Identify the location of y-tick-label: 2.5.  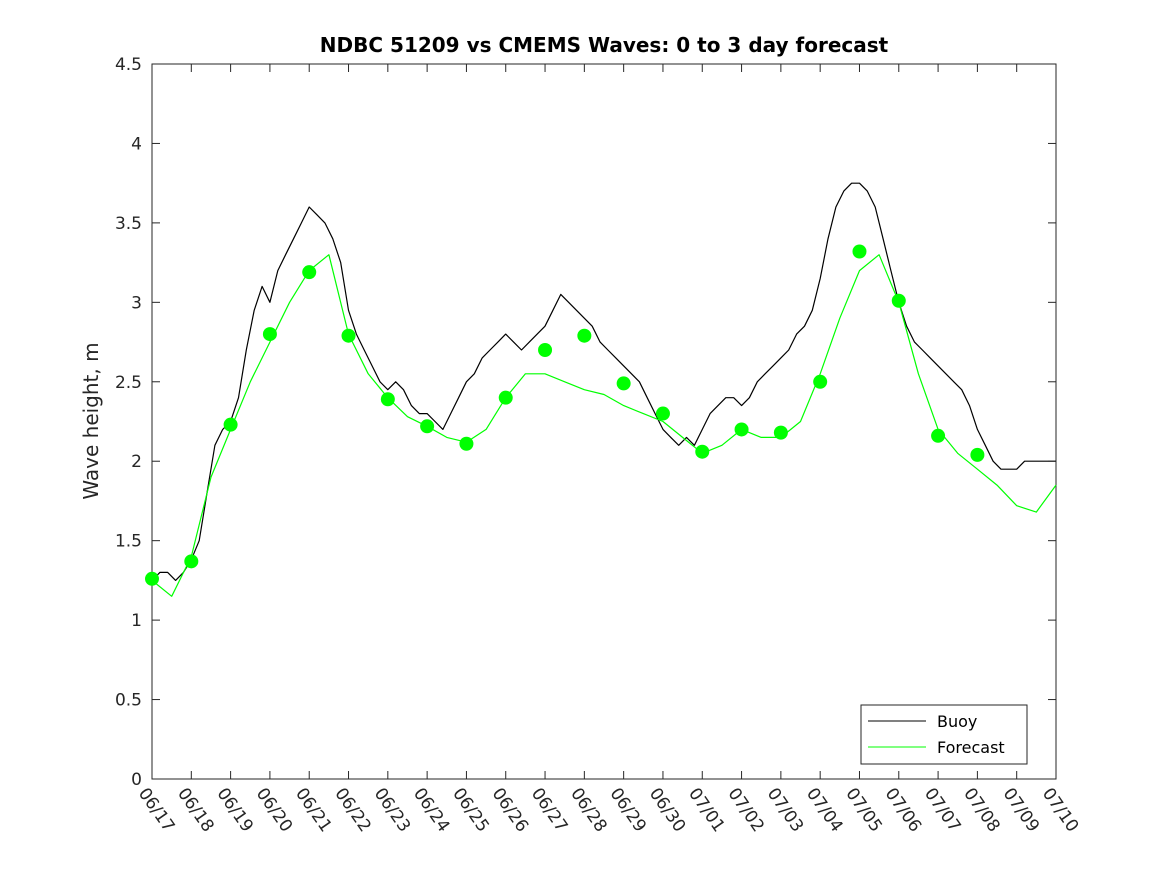
(128, 383).